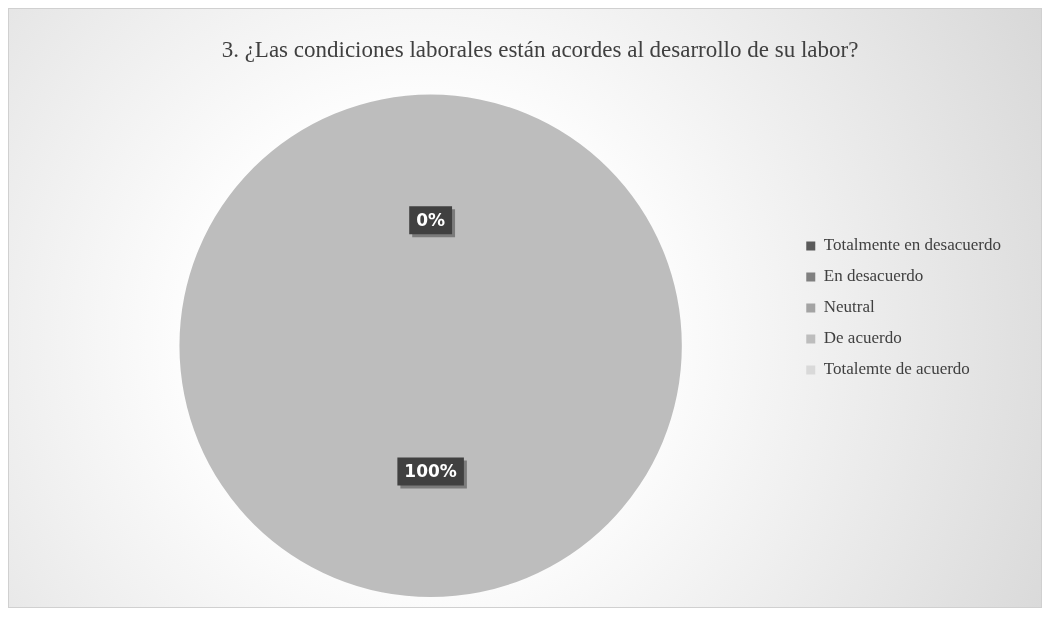 This screenshot has height=618, width=1050. I want to click on data-label: 100%, so click(430, 470).